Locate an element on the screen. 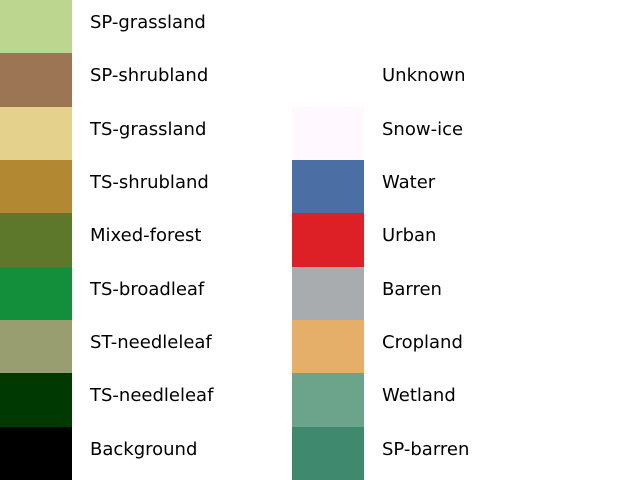  legend-item-urban: Urban is located at coordinates (442, 240).